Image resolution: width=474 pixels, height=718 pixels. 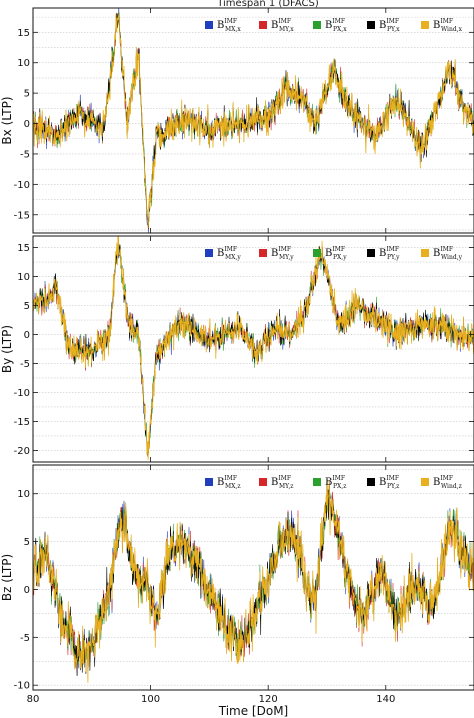 I want to click on legend-entry: BIMF PX,z, so click(x=335, y=482).